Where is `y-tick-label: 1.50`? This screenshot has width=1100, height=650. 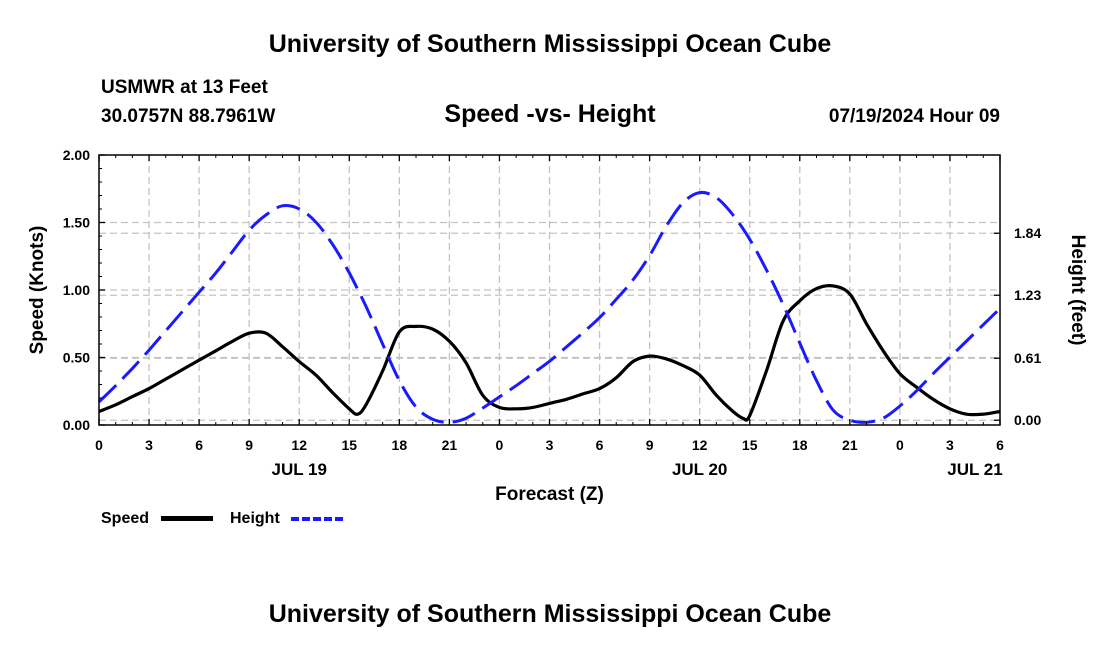 y-tick-label: 1.50 is located at coordinates (76, 223).